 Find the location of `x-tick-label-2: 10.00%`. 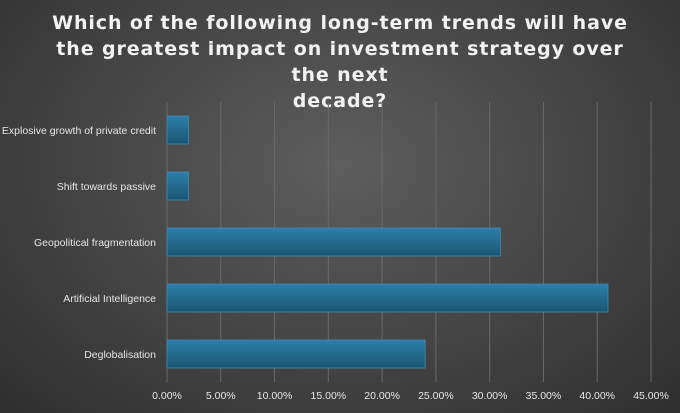

x-tick-label-2: 10.00% is located at coordinates (275, 396).